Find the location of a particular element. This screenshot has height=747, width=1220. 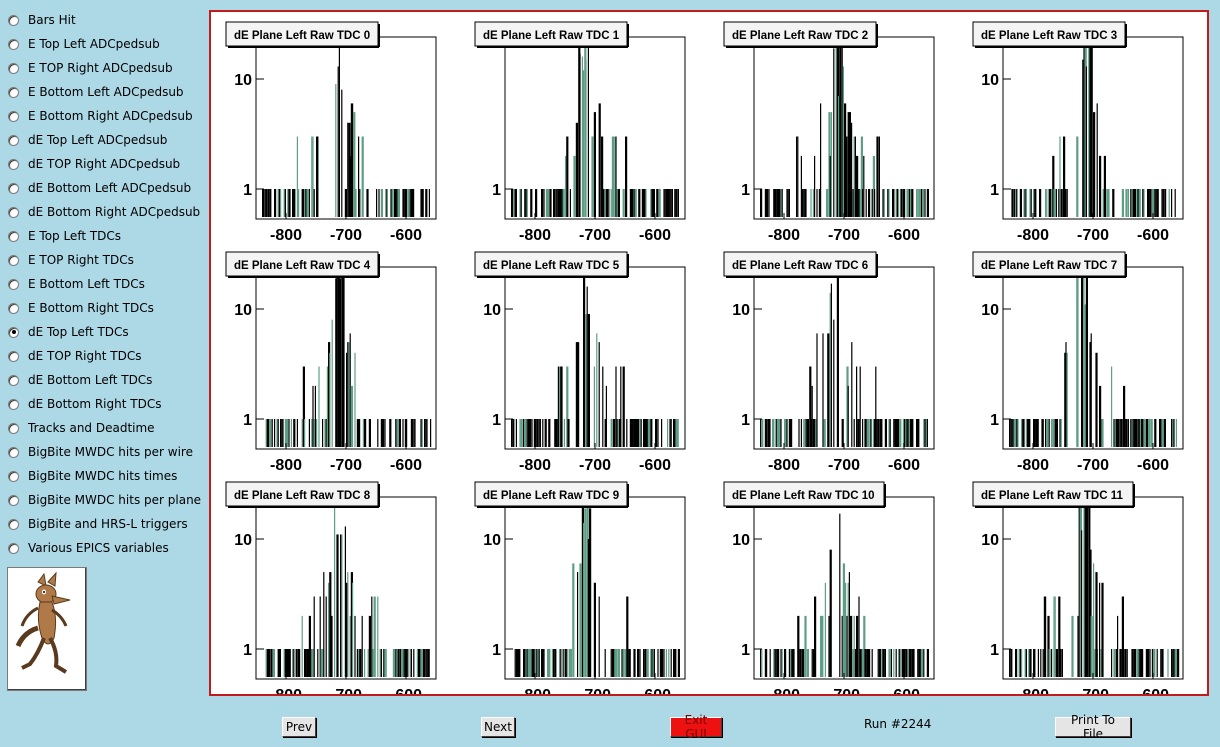

radio-option: dE Top Left ADCpedsub is located at coordinates (87, 140).